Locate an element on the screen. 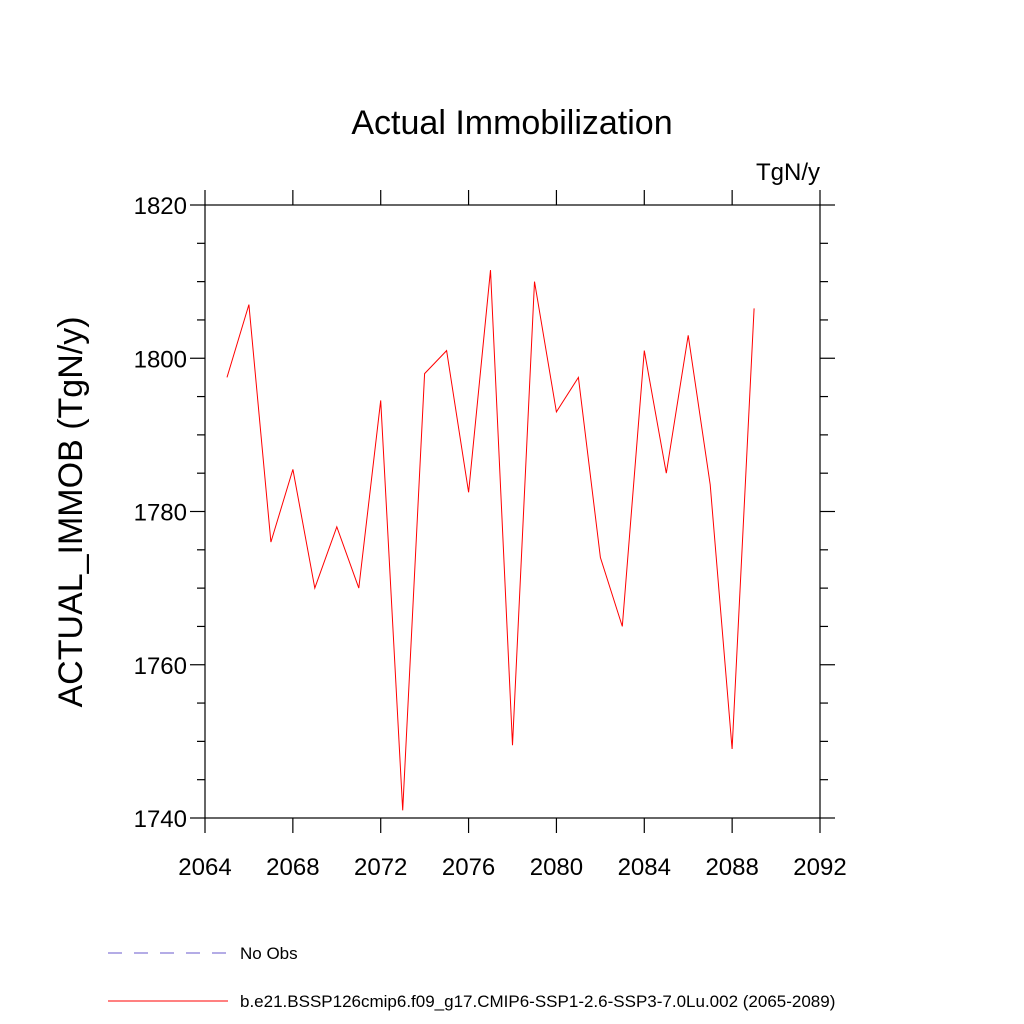 This screenshot has width=1024, height=1024. x-tick-label: 2076 is located at coordinates (468, 867).